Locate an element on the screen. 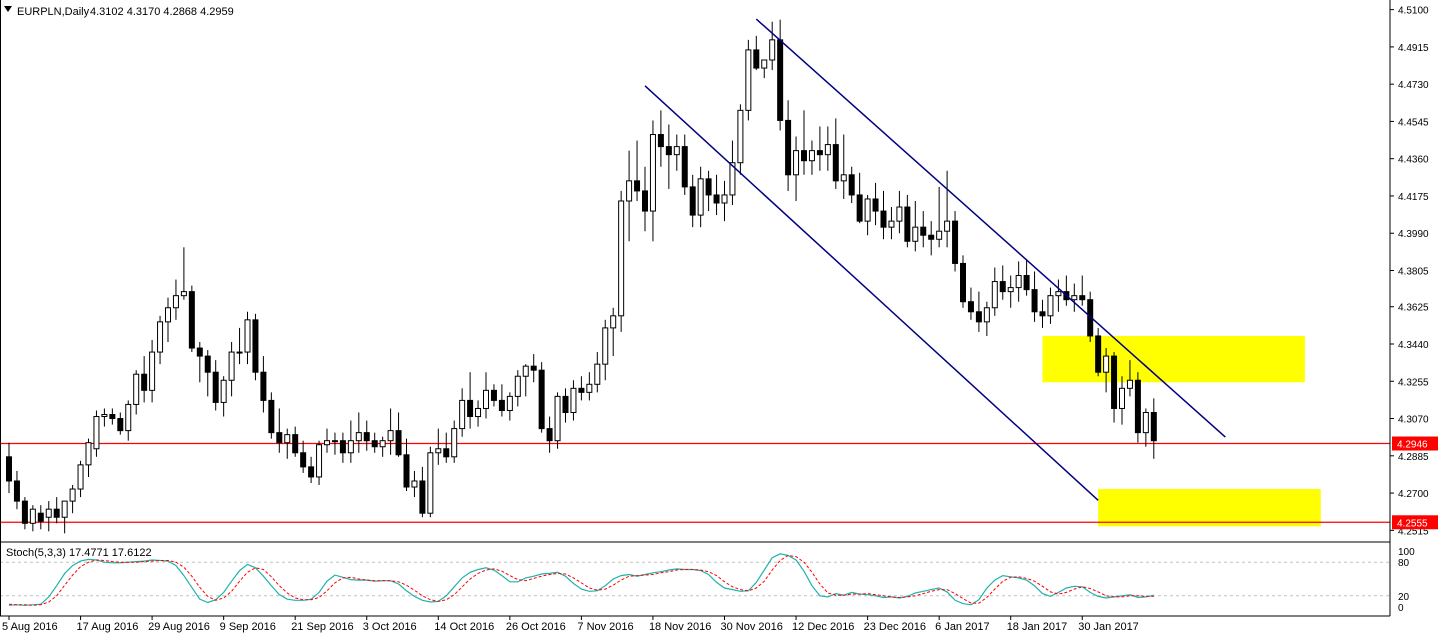 The height and width of the screenshot is (641, 1440). support-lines is located at coordinates (695, 482).